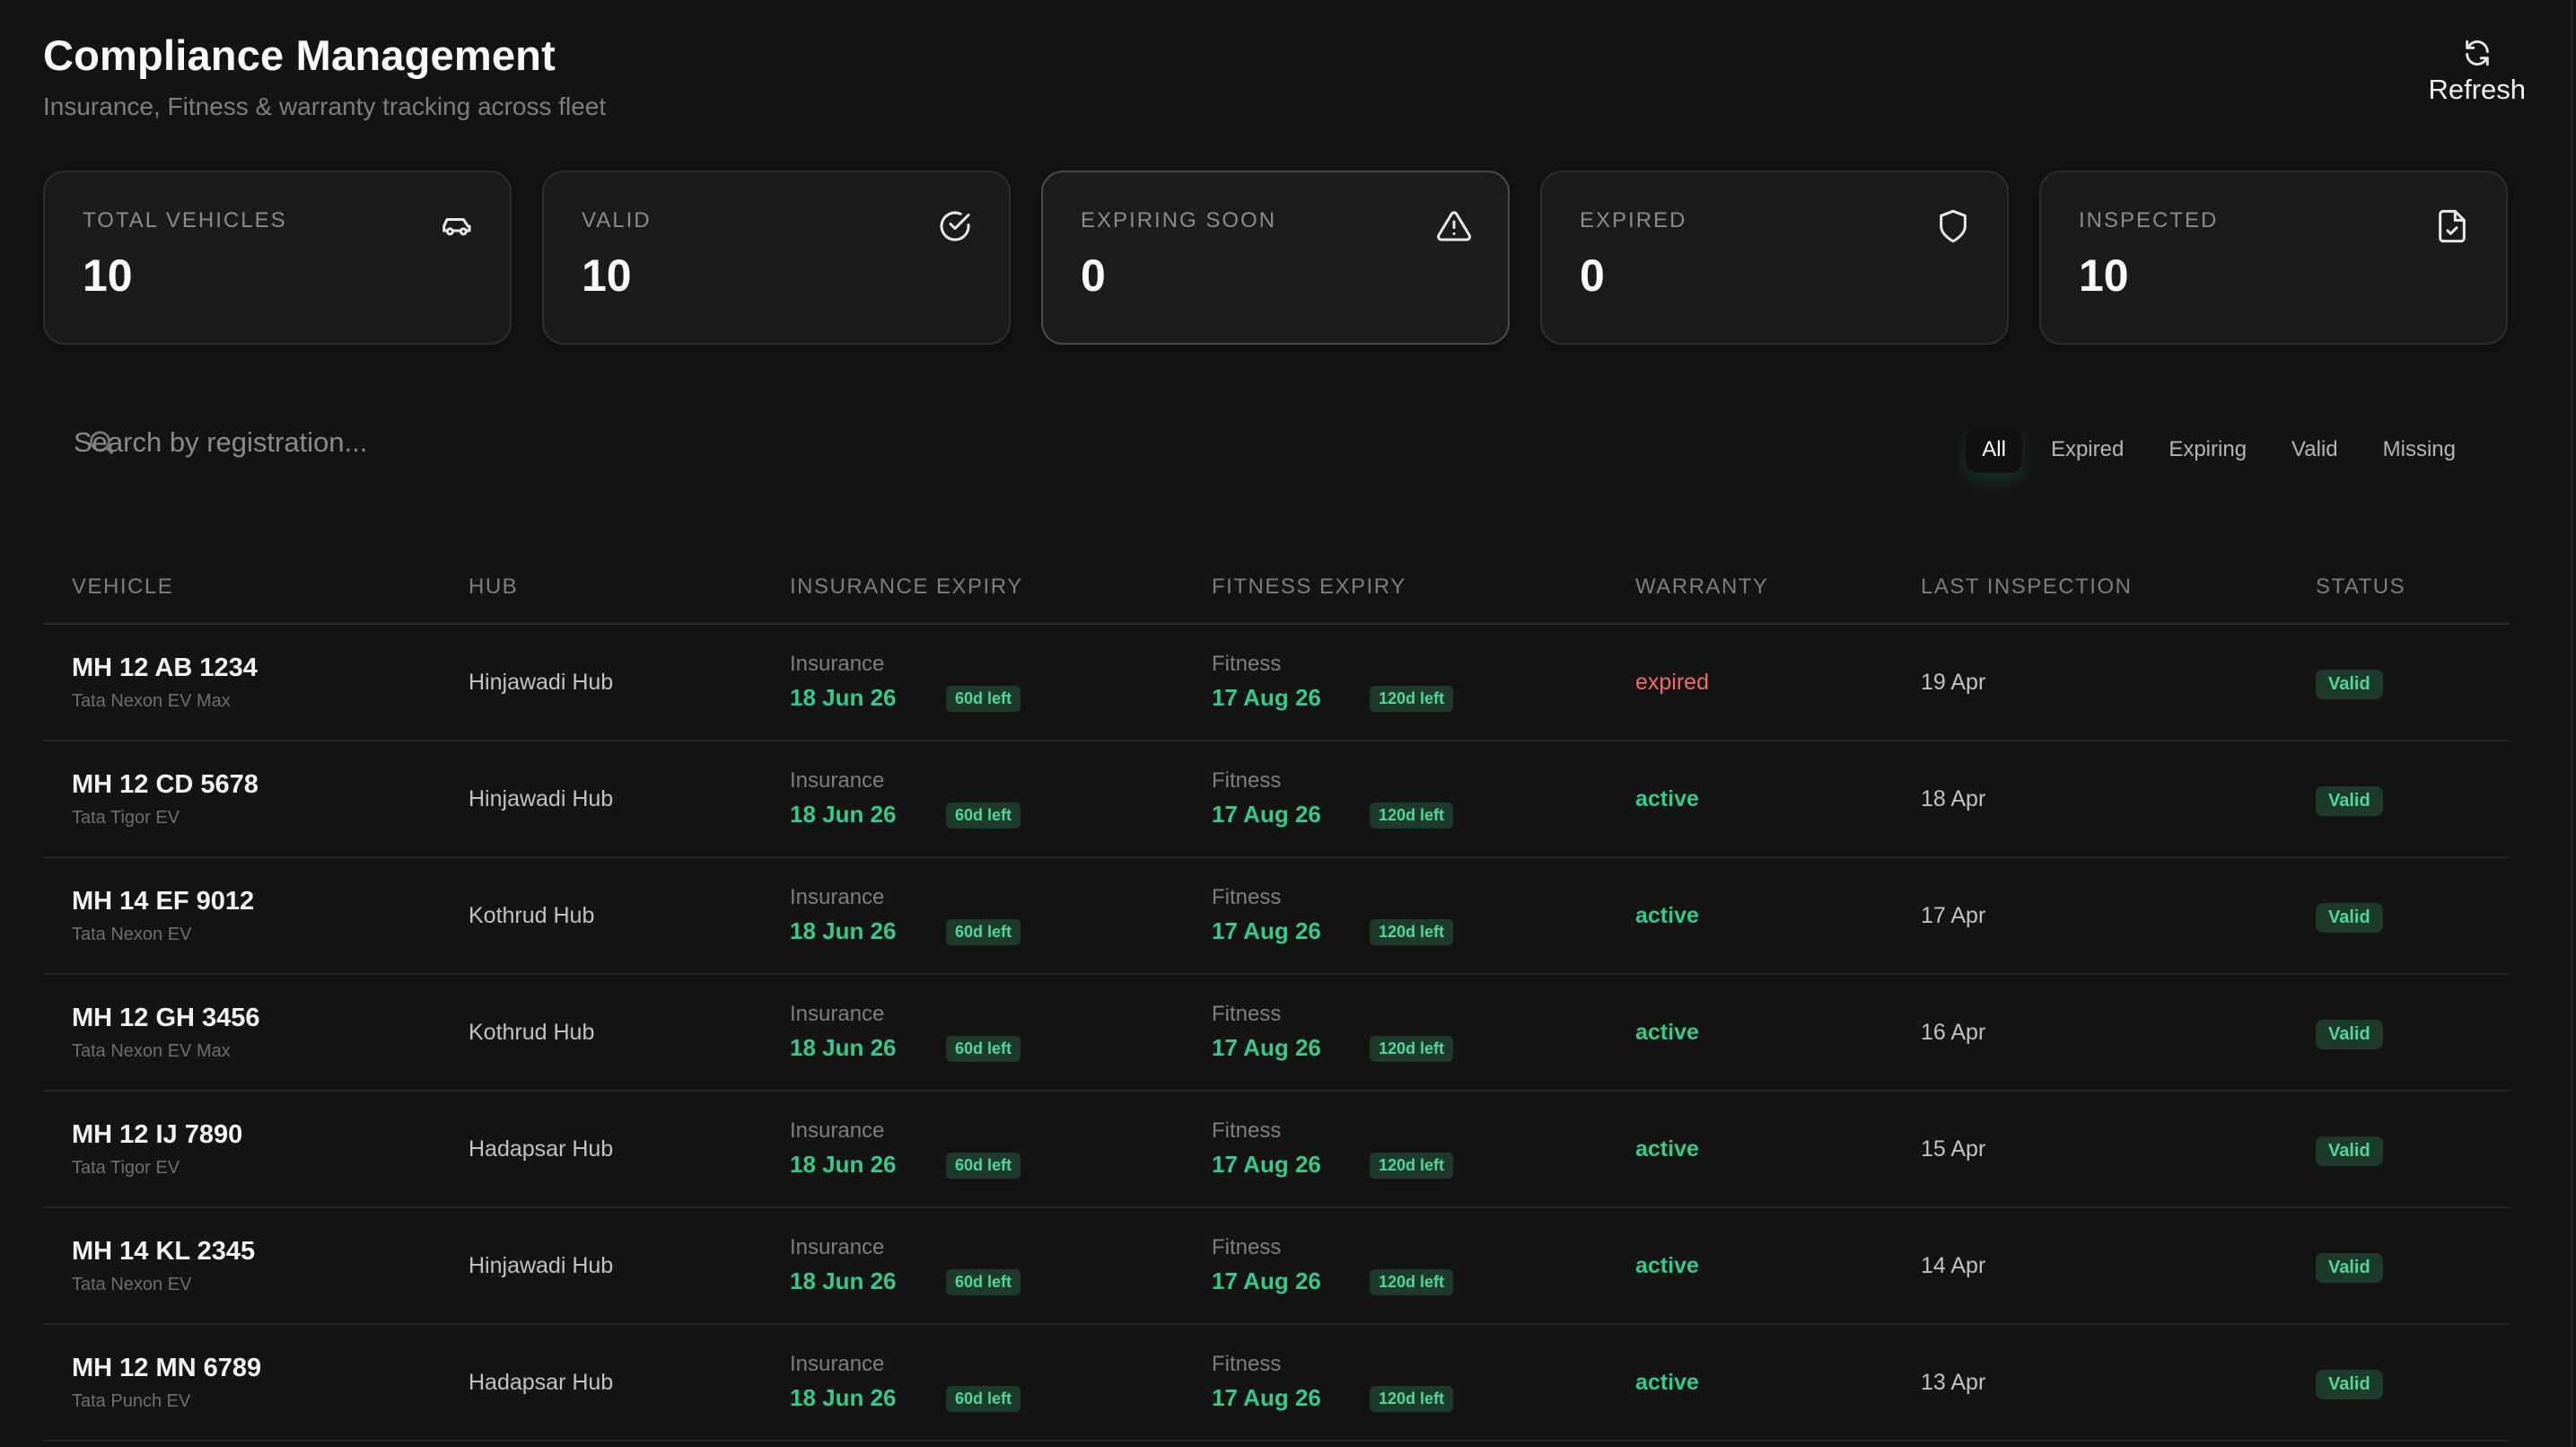 Image resolution: width=2576 pixels, height=1447 pixels. What do you see at coordinates (165, 784) in the screenshot?
I see `vehicle-registration: MH 12 CD 5678` at bounding box center [165, 784].